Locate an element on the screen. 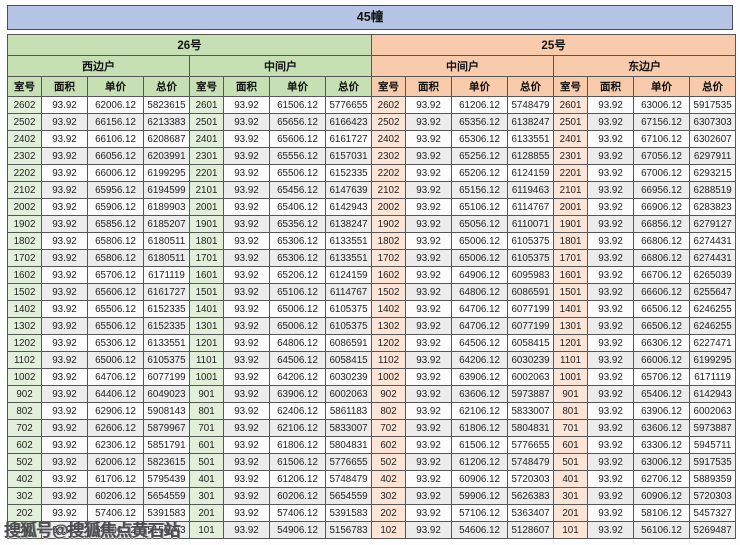 This screenshot has height=545, width=740. unit-price-cell: 61506.12 is located at coordinates (480, 445).